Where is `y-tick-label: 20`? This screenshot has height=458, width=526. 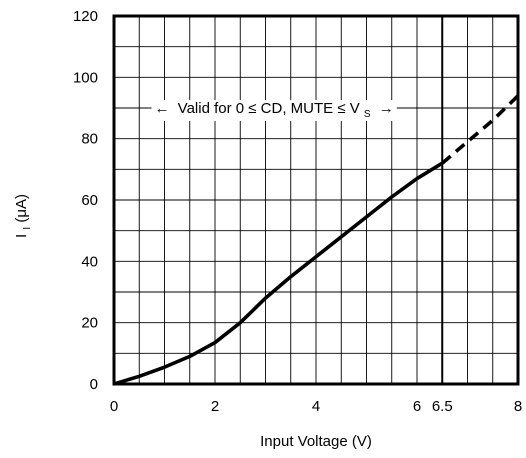 y-tick-label: 20 is located at coordinates (89, 323).